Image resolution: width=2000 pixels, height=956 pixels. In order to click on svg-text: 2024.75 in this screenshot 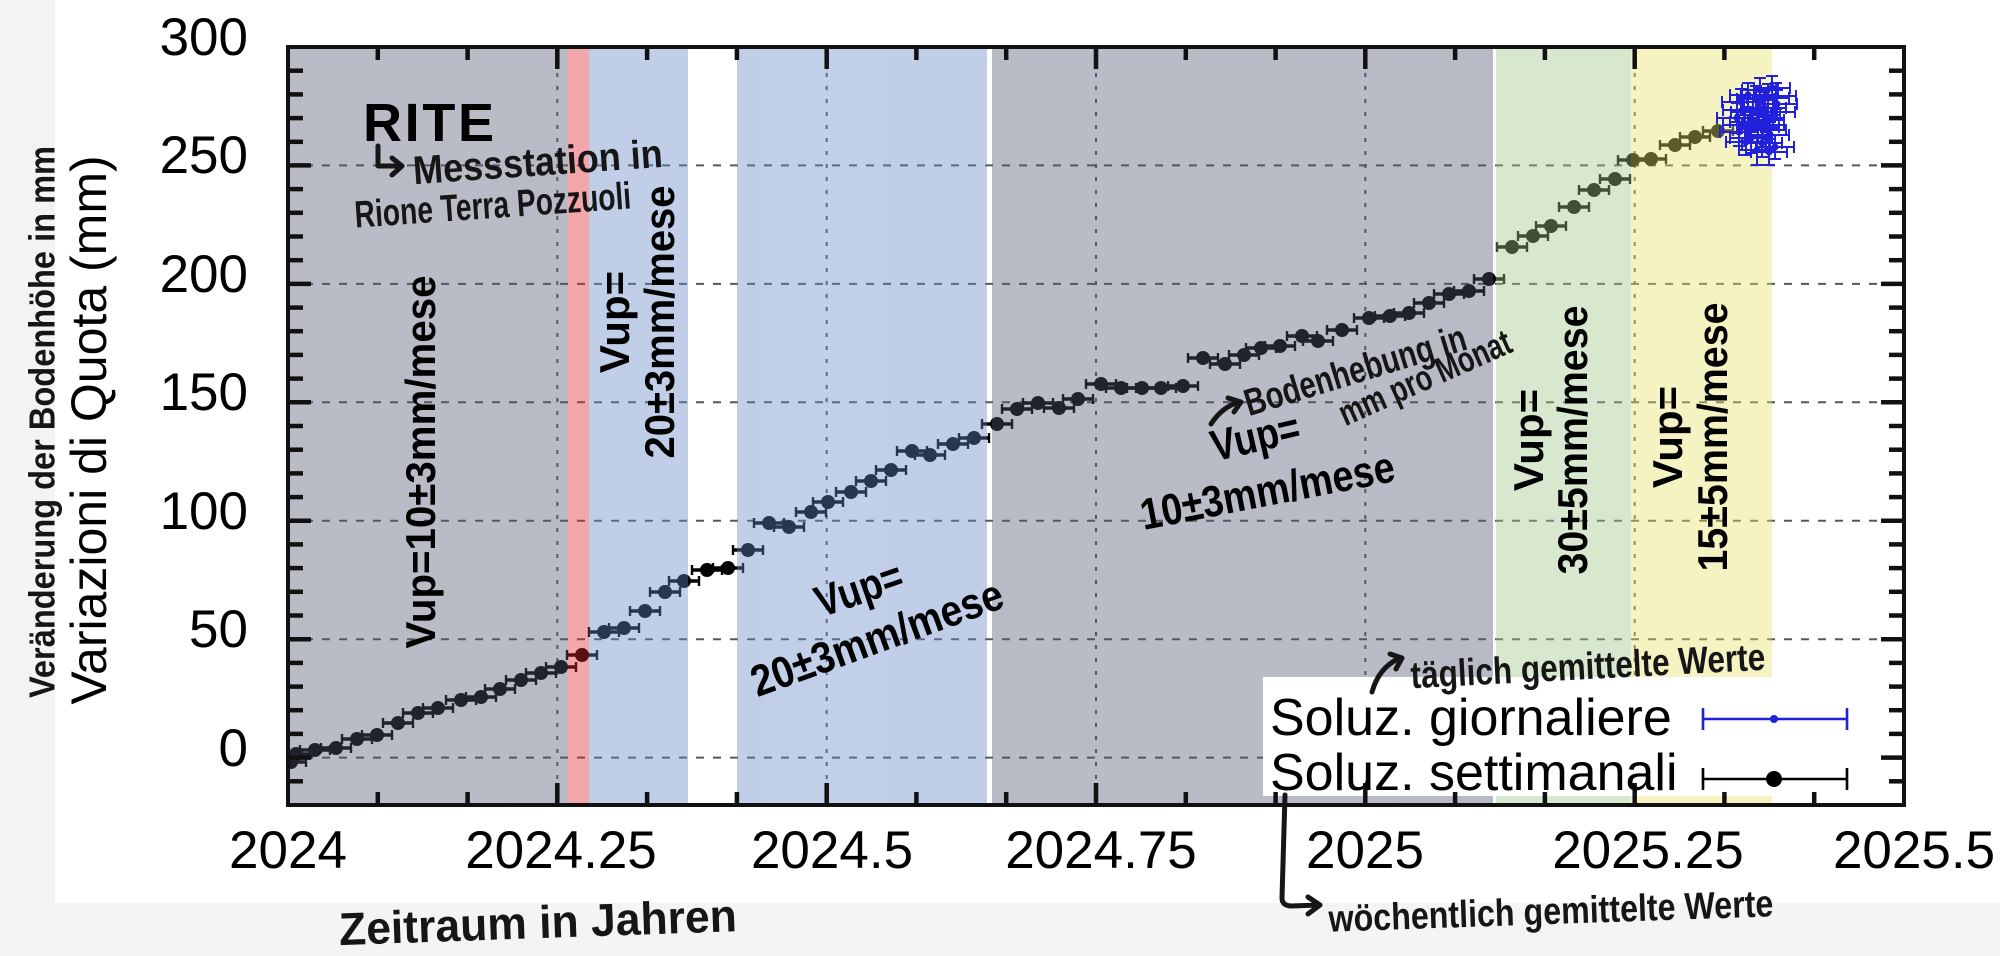, I will do `click(1101, 850)`.